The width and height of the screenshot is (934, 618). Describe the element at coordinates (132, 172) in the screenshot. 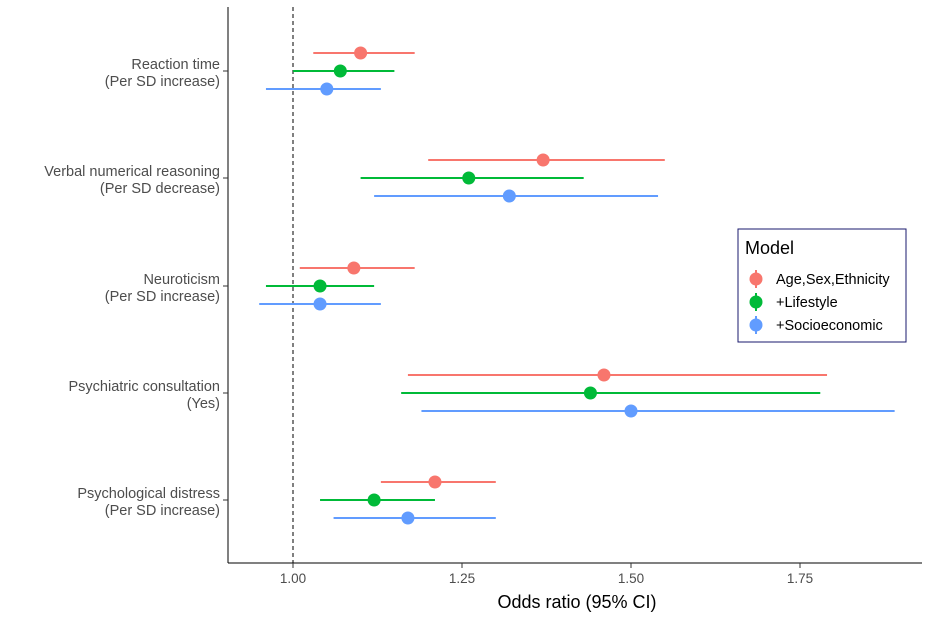

I see `category-label-line1: Verbal numerical reasoning` at that location.